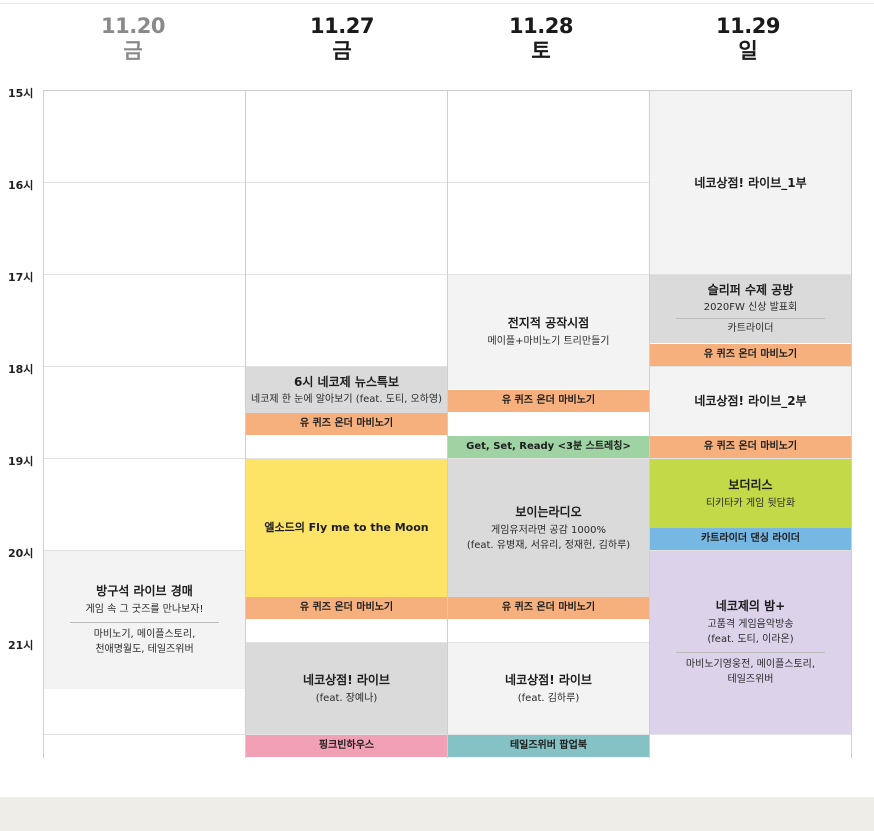 This screenshot has height=831, width=874. I want to click on event-subtitle: 고품격 게임음악방송, so click(750, 624).